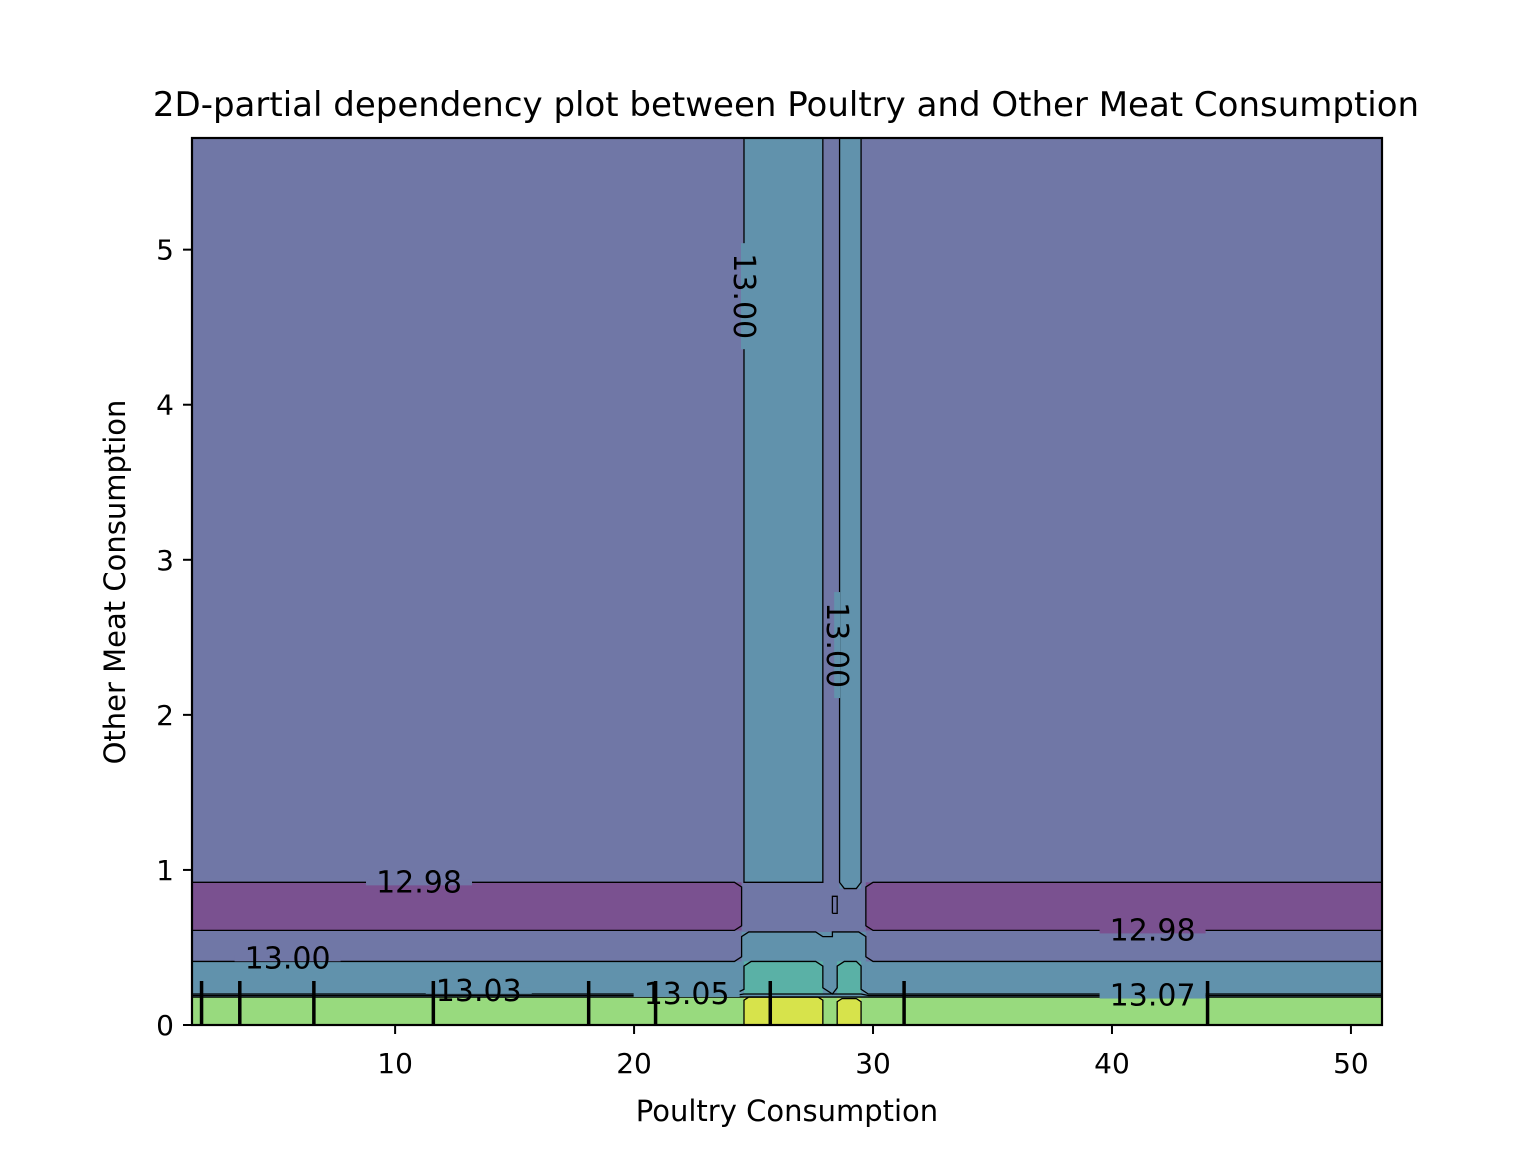  Describe the element at coordinates (165, 405) in the screenshot. I see `y-tick-label: 4` at that location.